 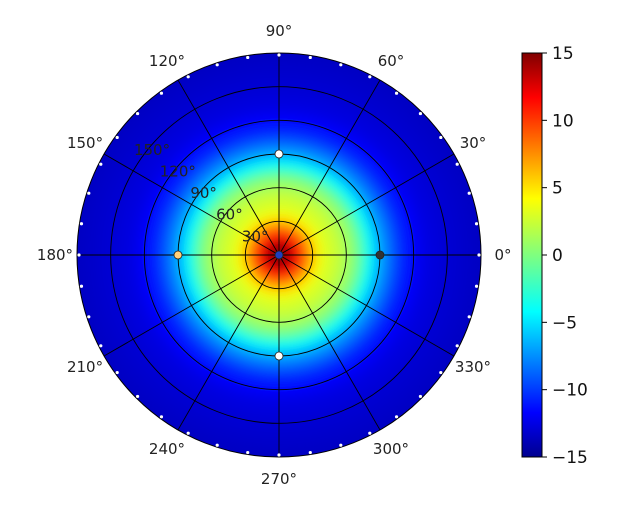 I want to click on radial-tick-label: 150°, so click(x=152, y=150).